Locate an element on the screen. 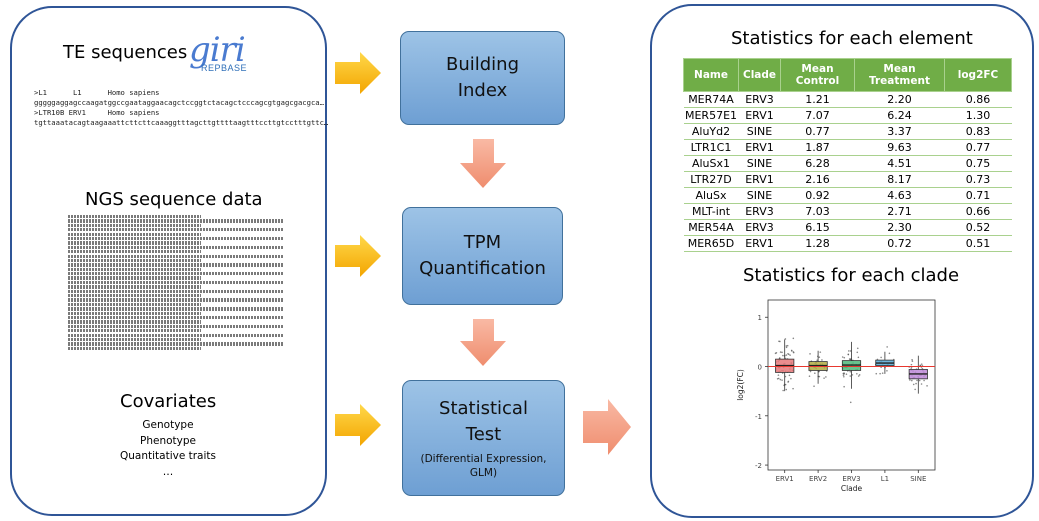  table-cell: MER54A is located at coordinates (711, 227).